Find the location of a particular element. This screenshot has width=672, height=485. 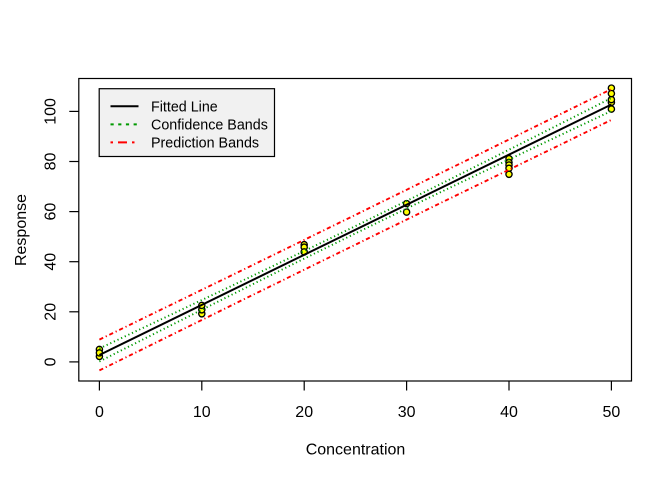

svg-text: Response is located at coordinates (21, 230).